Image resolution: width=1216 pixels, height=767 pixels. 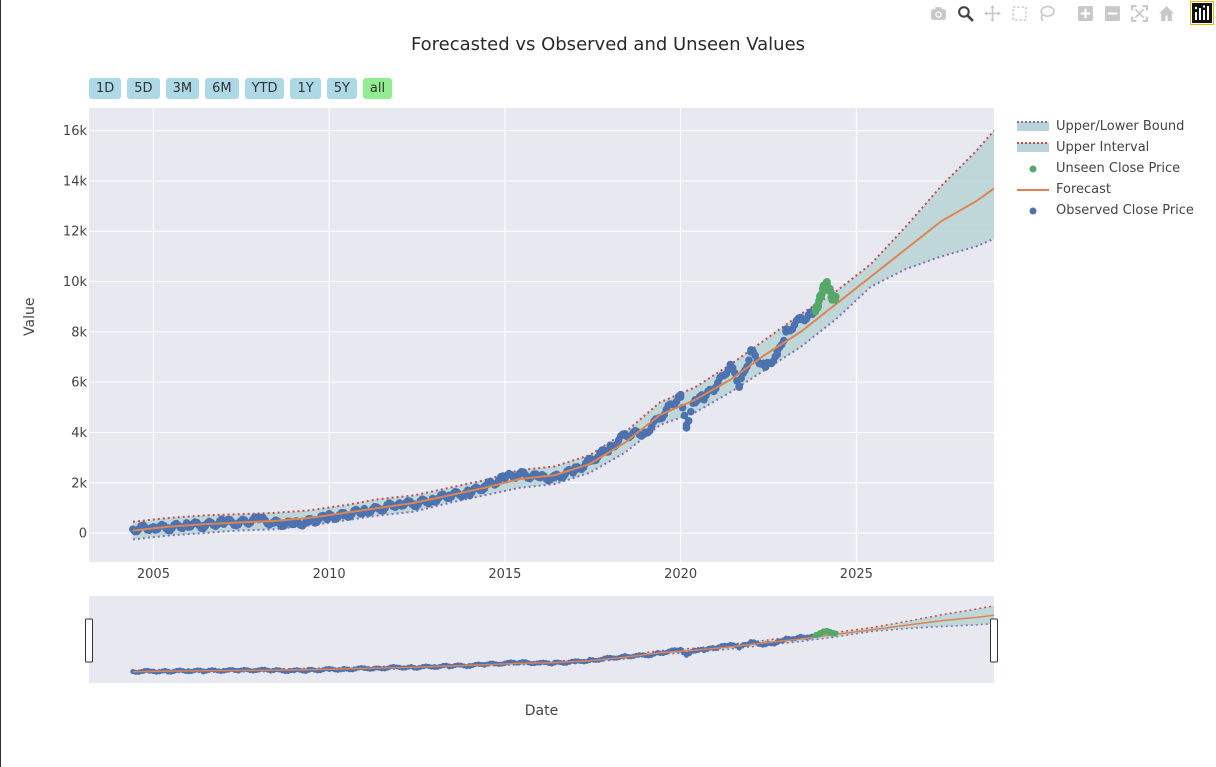 What do you see at coordinates (836, 633) in the screenshot?
I see `rangeslider-unseen-point` at bounding box center [836, 633].